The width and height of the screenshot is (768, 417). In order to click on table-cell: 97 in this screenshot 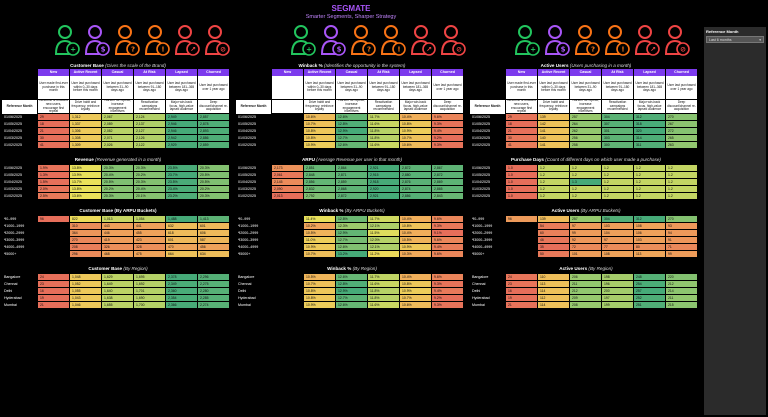, I will do `click(618, 240)`.